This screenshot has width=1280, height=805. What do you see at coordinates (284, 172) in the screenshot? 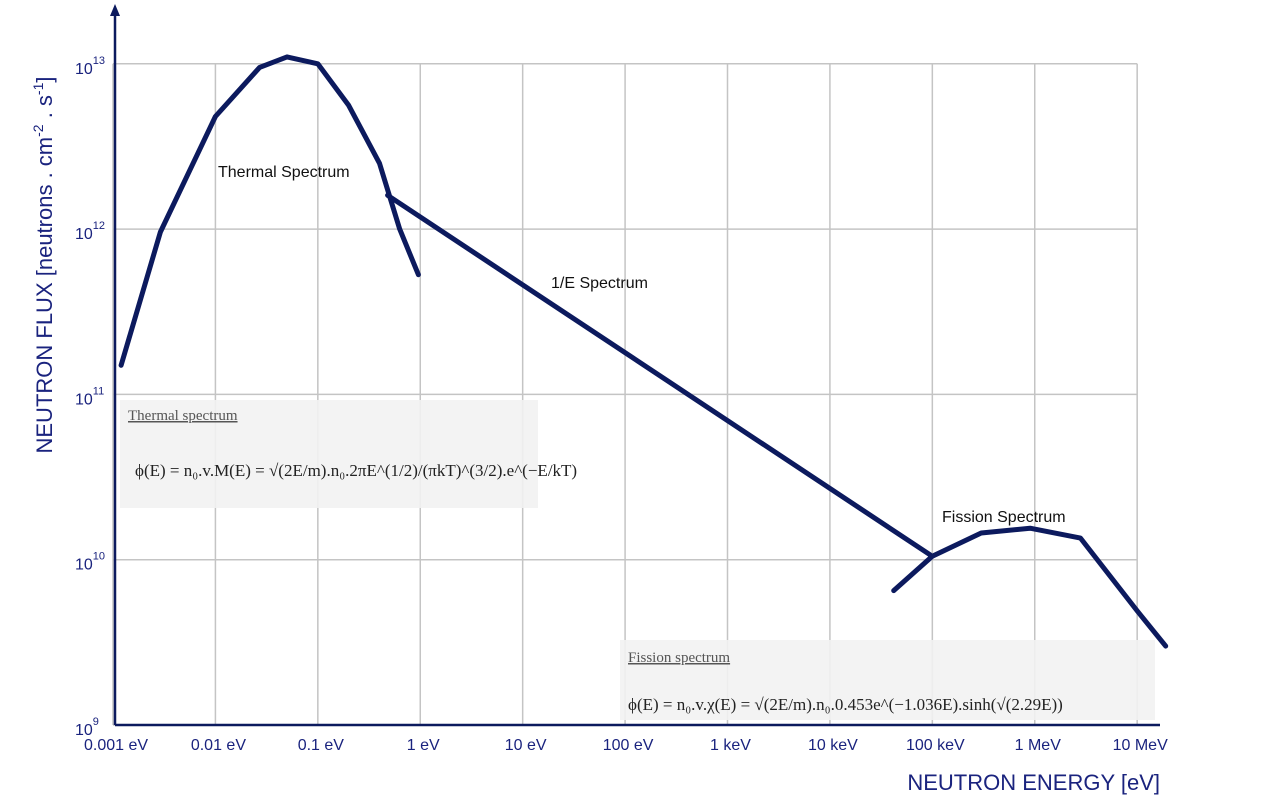
I see `series-label: Thermal Spectrum` at bounding box center [284, 172].